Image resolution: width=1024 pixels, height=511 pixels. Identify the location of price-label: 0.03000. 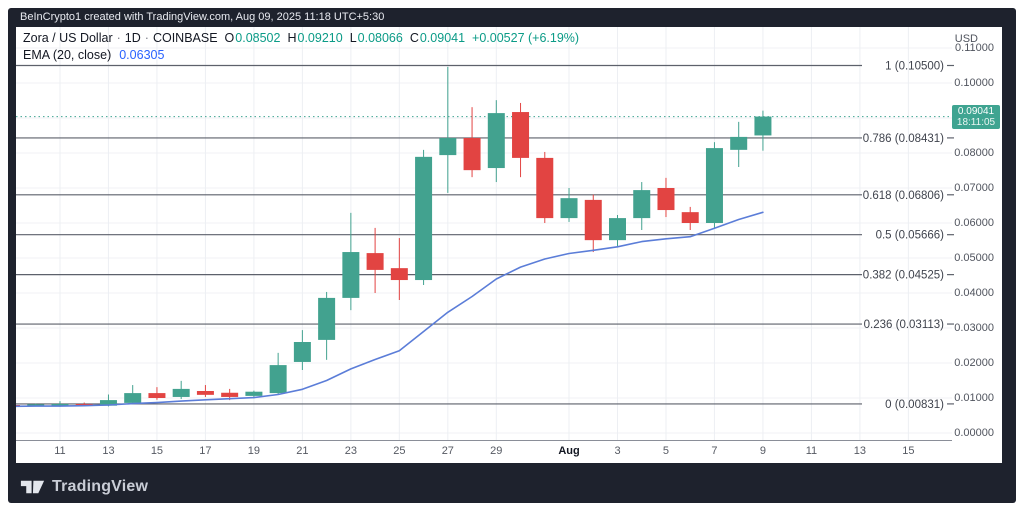
(974, 328).